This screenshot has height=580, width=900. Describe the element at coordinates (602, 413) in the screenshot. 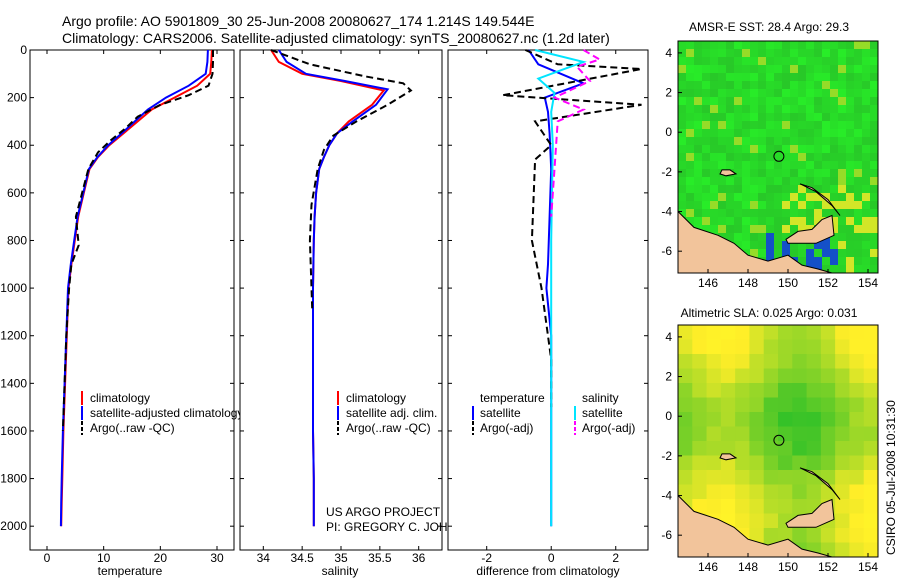

I see `legend-sal-satellite-diff: satellite` at that location.